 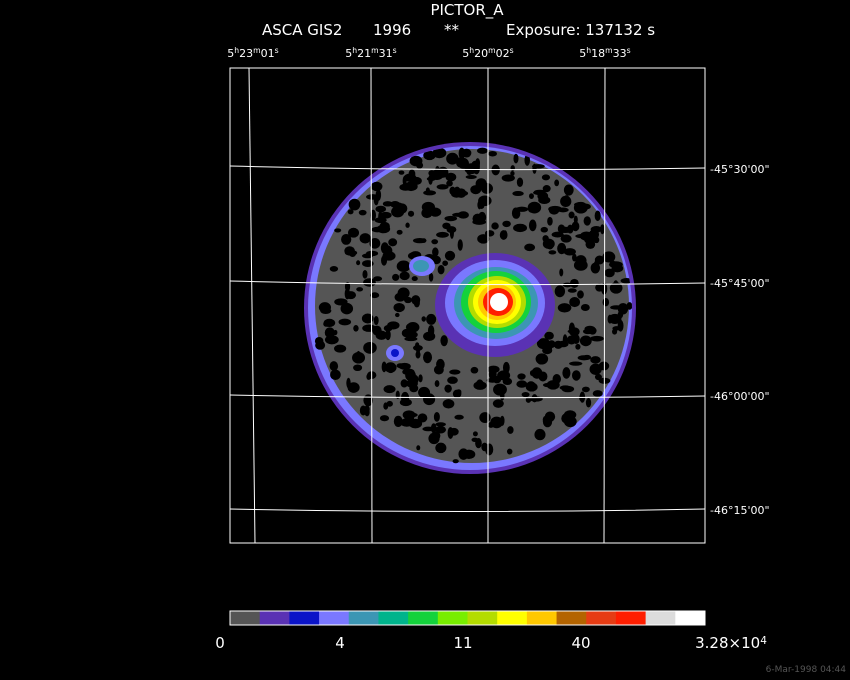 I want to click on label: 5h23m01s, so click(x=252, y=53).